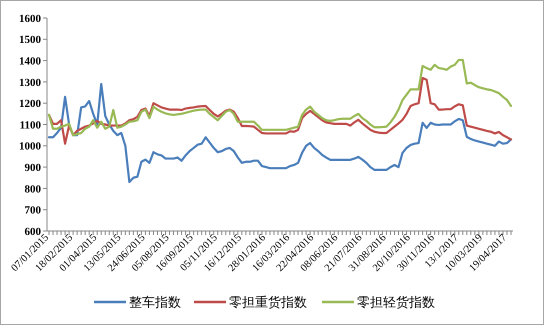 The height and width of the screenshot is (325, 544). Describe the element at coordinates (33, 189) in the screenshot. I see `y-tick-label: 800` at that location.